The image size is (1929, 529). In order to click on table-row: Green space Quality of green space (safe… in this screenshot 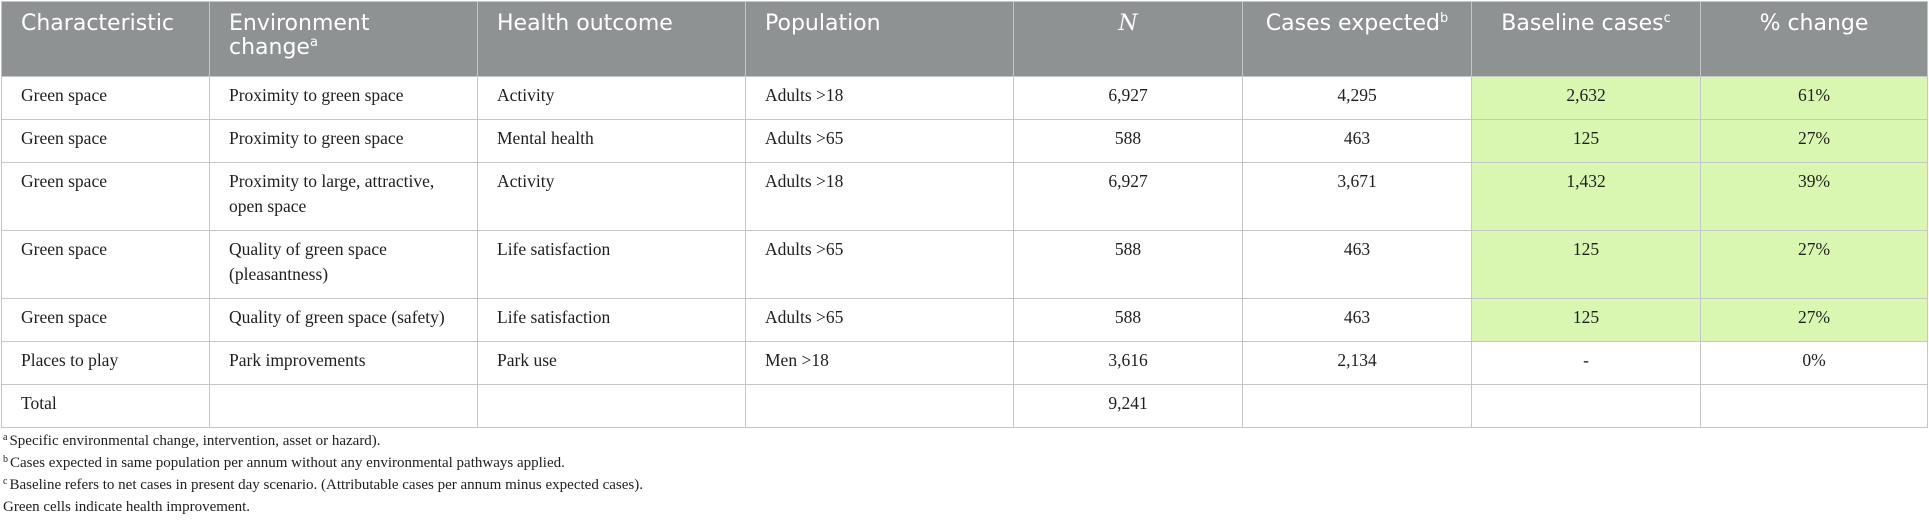, I will do `click(964, 320)`.